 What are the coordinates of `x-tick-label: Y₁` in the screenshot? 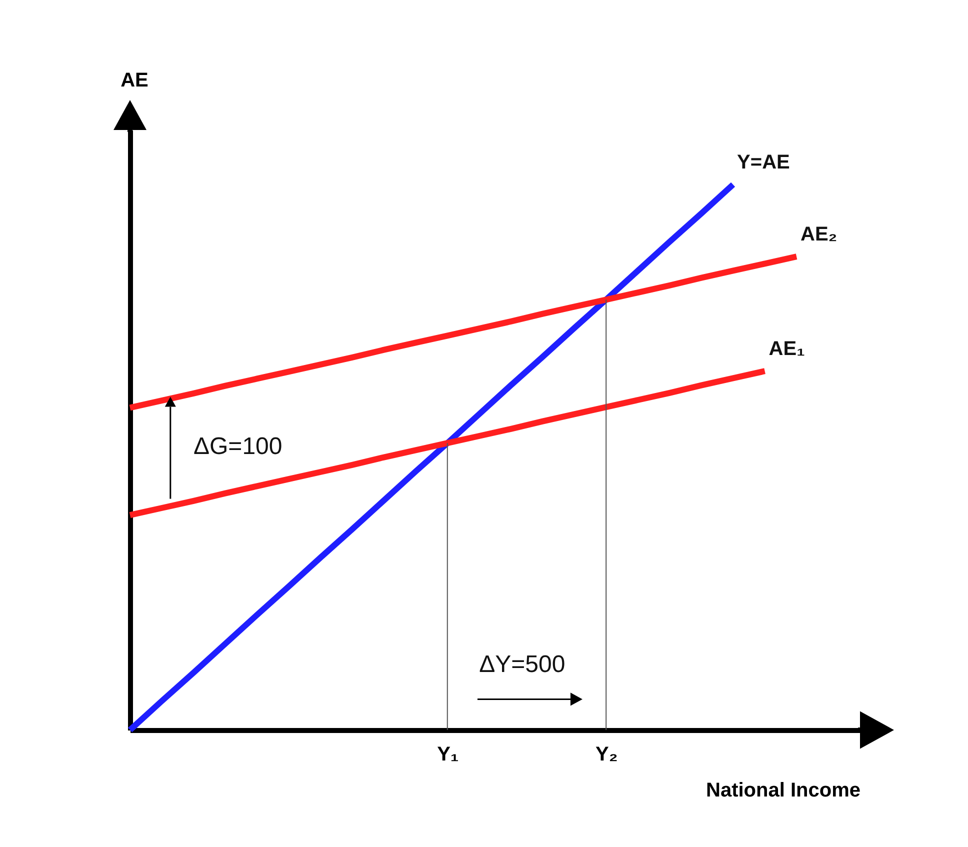 It's located at (448, 755).